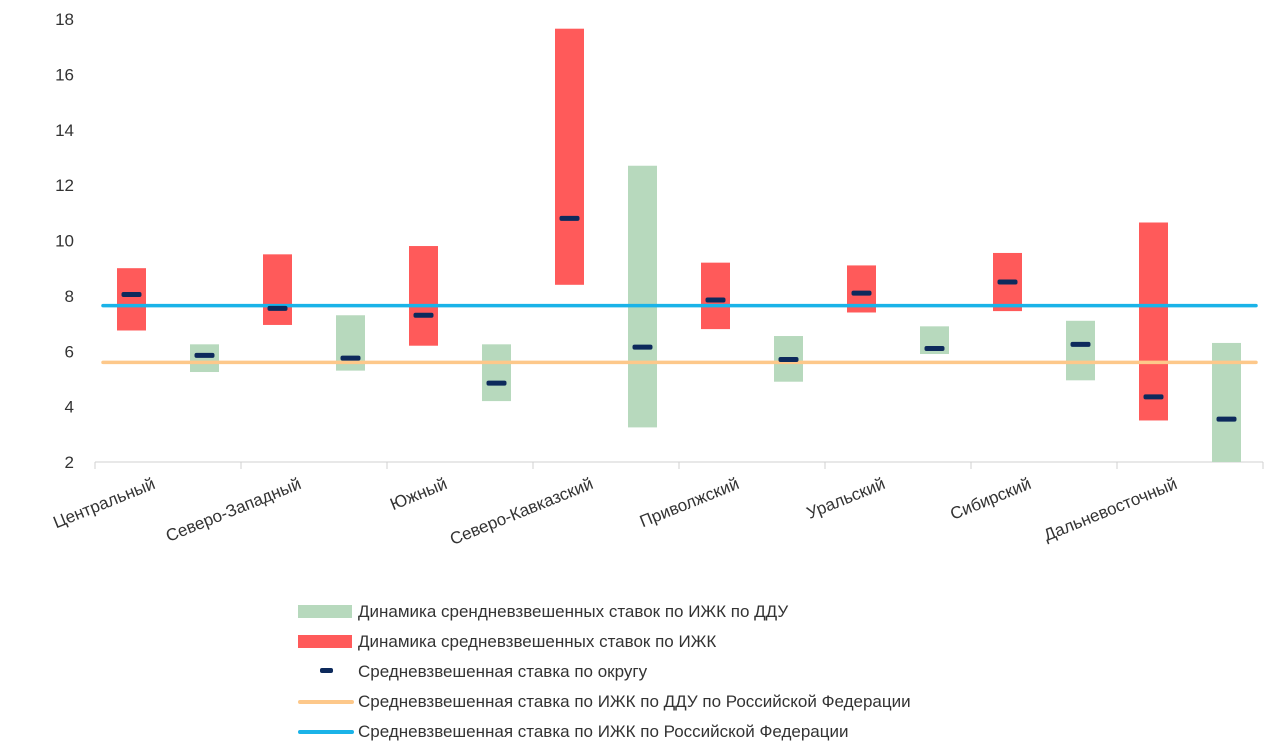  Describe the element at coordinates (69, 462) in the screenshot. I see `y-tick-label: 2` at that location.